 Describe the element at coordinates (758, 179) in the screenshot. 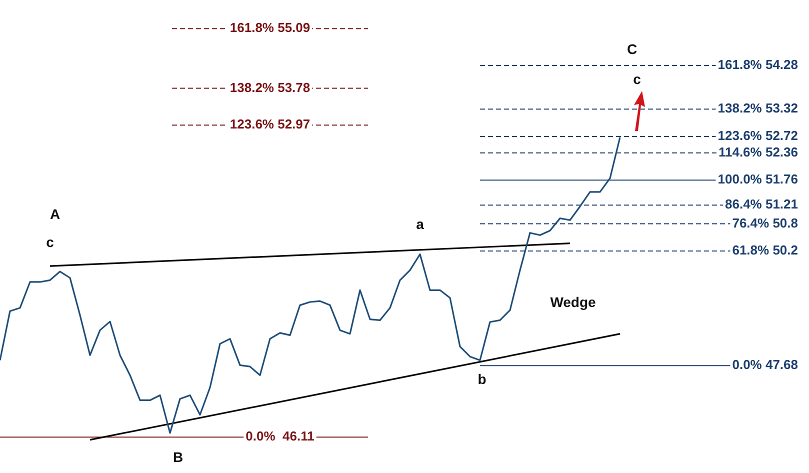

I see `ref-line-label: 100.0% 51.76` at that location.